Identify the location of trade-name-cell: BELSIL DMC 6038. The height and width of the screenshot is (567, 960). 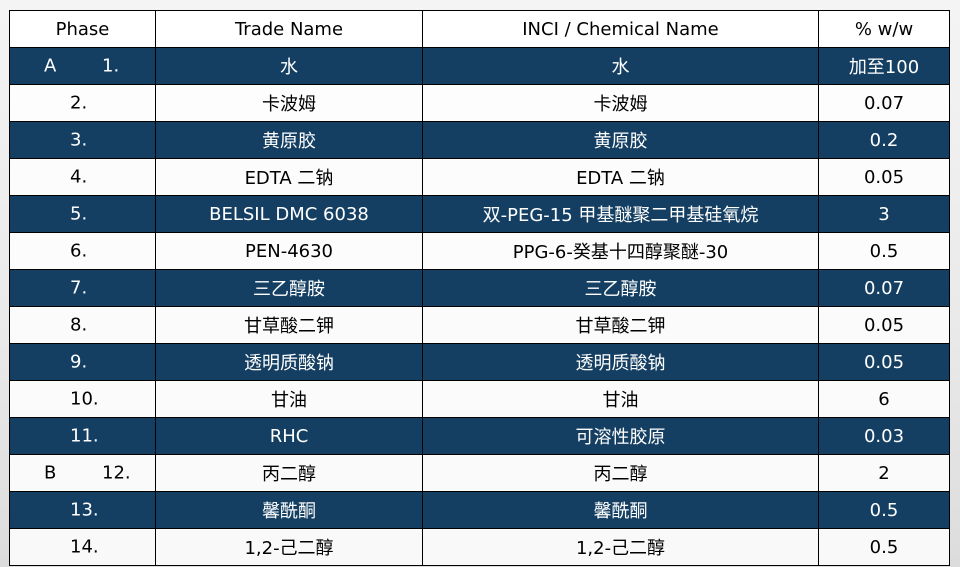
(289, 214).